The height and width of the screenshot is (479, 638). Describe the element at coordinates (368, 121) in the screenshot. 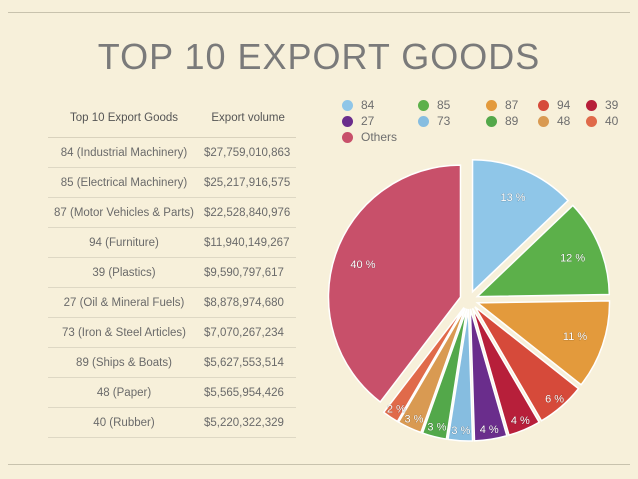

I see `legend-label: 27` at that location.